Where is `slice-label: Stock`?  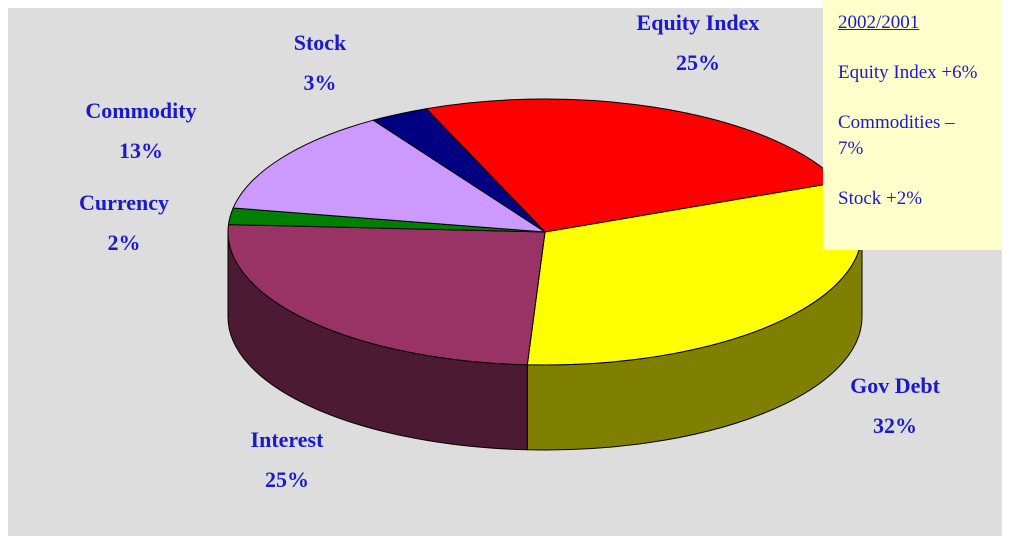
slice-label: Stock is located at coordinates (320, 42).